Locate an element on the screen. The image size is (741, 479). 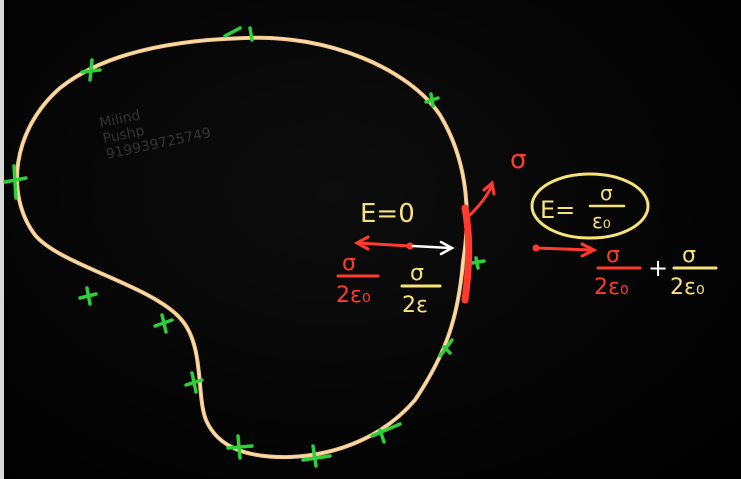
outside-field-arrow is located at coordinates (565, 250).